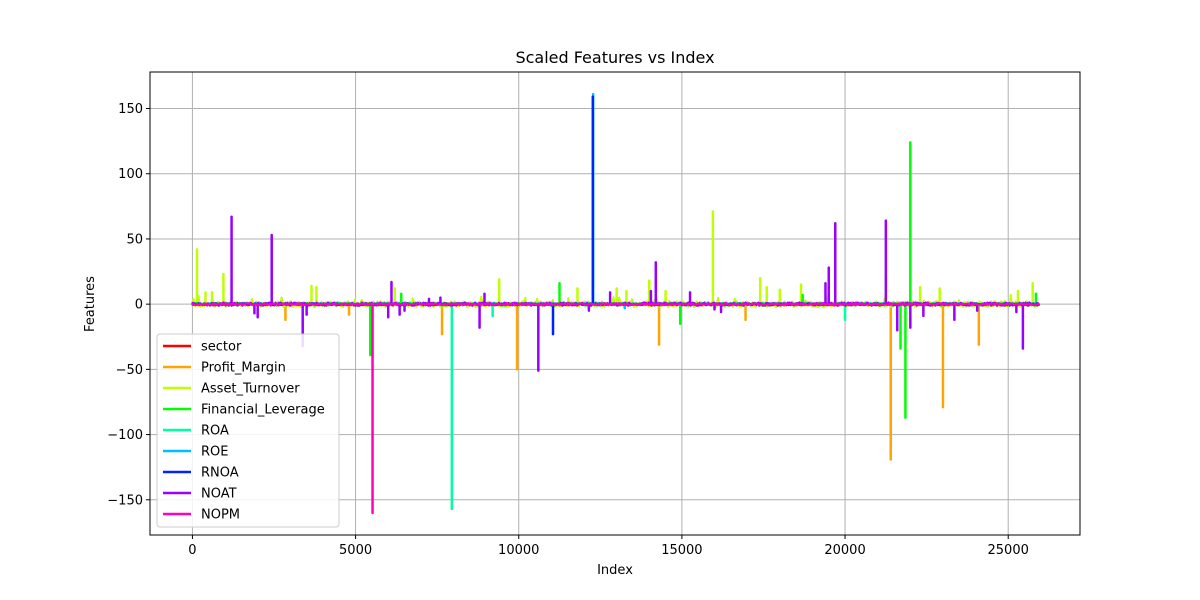 This screenshot has width=1200, height=600. Describe the element at coordinates (243, 368) in the screenshot. I see `legend-label: Profit_Margin` at that location.